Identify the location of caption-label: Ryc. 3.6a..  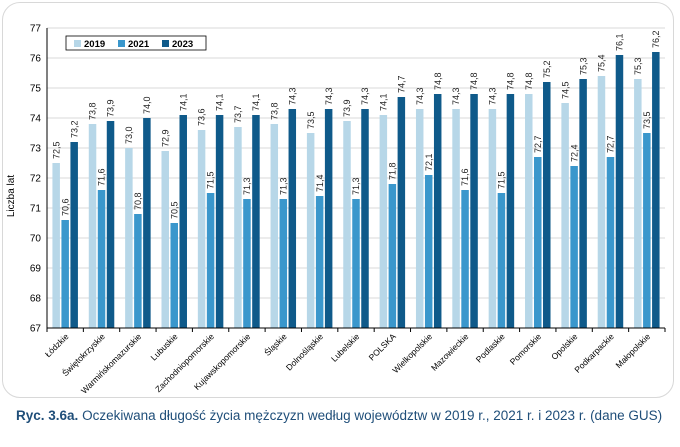
(47, 415).